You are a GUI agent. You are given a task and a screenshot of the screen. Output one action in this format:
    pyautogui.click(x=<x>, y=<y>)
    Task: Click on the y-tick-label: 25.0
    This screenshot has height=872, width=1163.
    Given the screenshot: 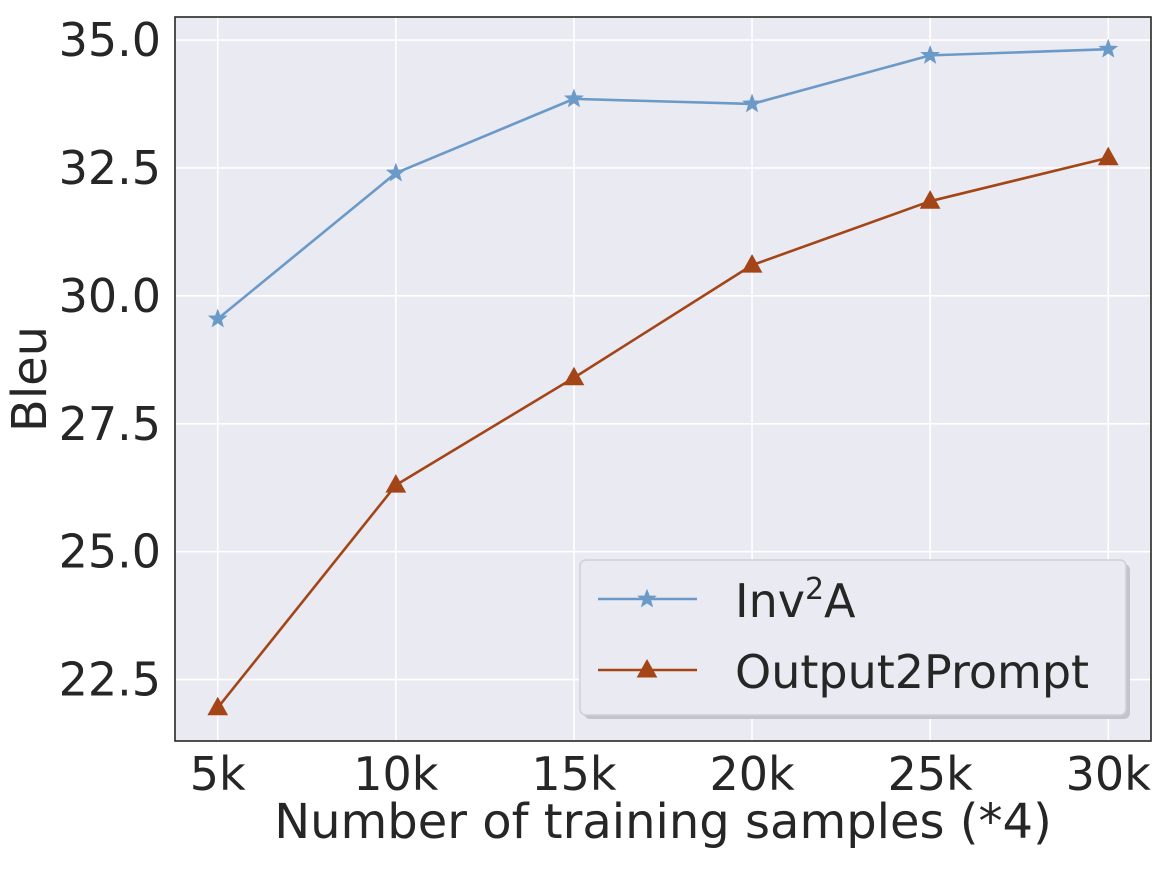 What is the action you would take?
    pyautogui.click(x=110, y=552)
    